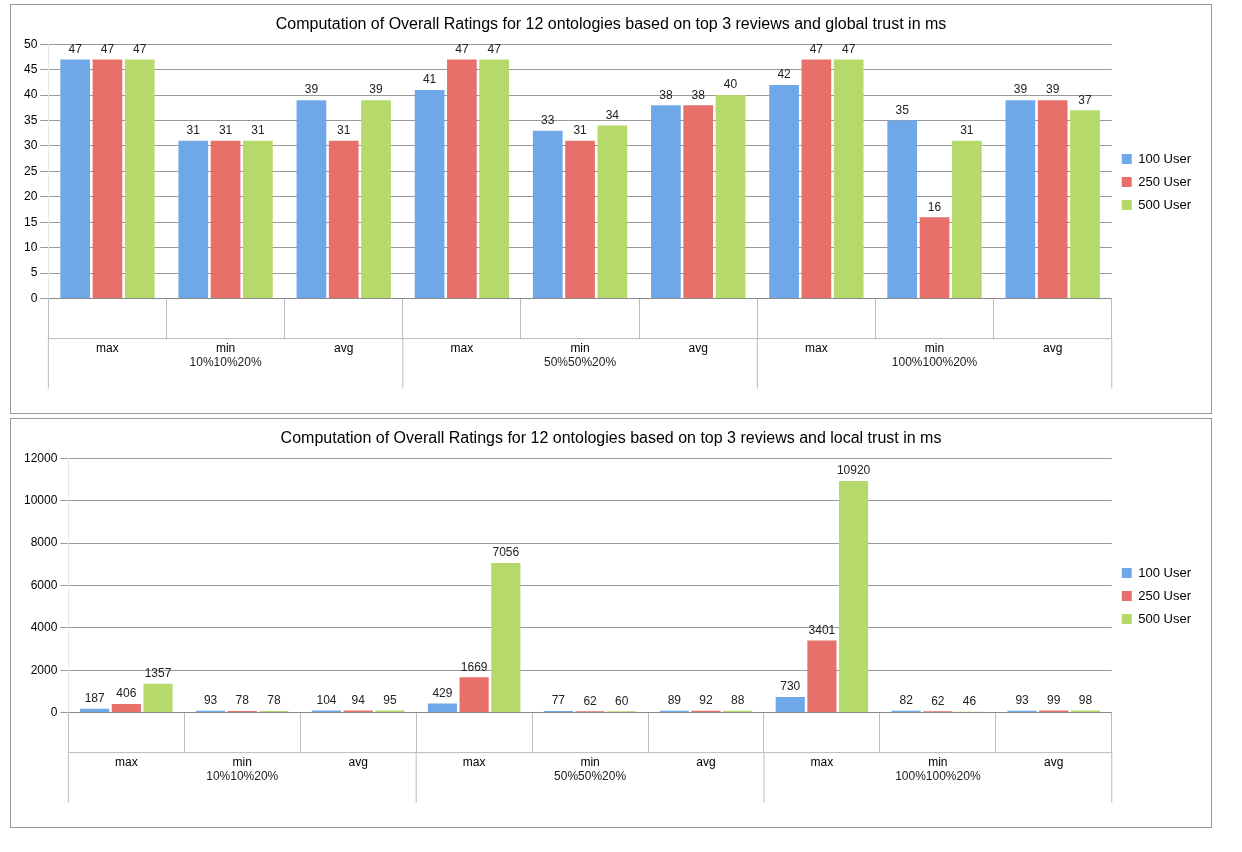 This screenshot has height=852, width=1242. What do you see at coordinates (506, 552) in the screenshot?
I see `data-label: 7056` at bounding box center [506, 552].